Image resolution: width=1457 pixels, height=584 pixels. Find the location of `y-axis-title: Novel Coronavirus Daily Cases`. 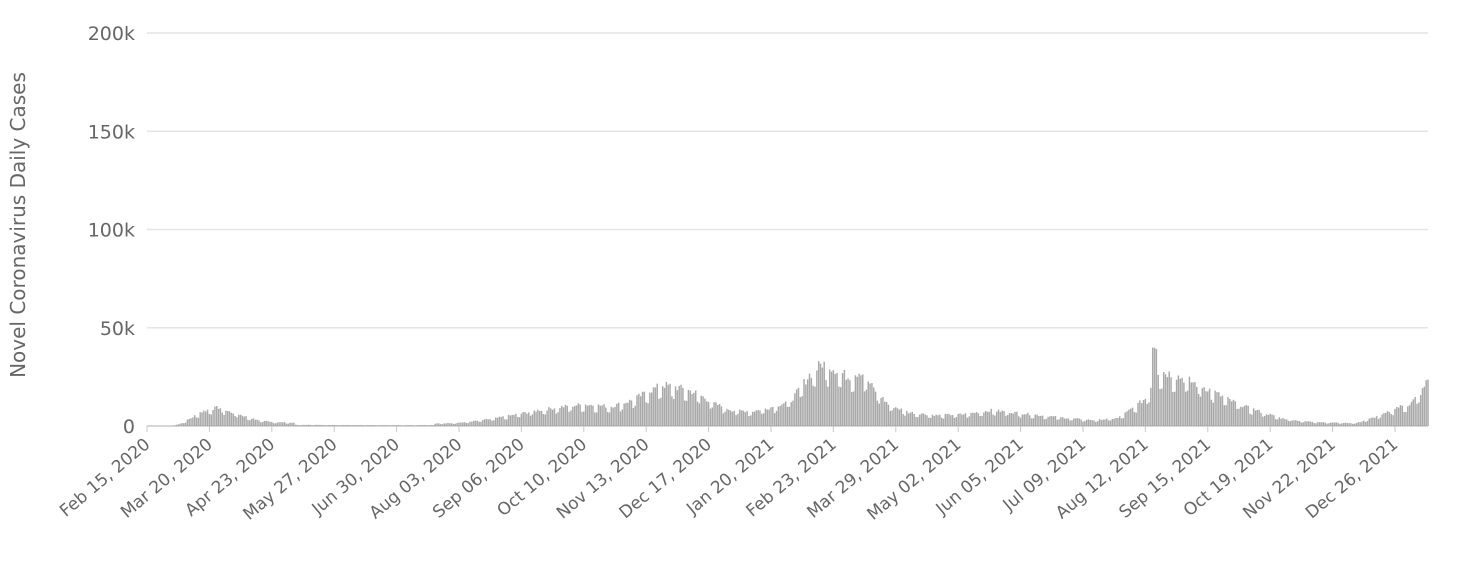

y-axis-title: Novel Coronavirus Daily Cases is located at coordinates (18, 225).